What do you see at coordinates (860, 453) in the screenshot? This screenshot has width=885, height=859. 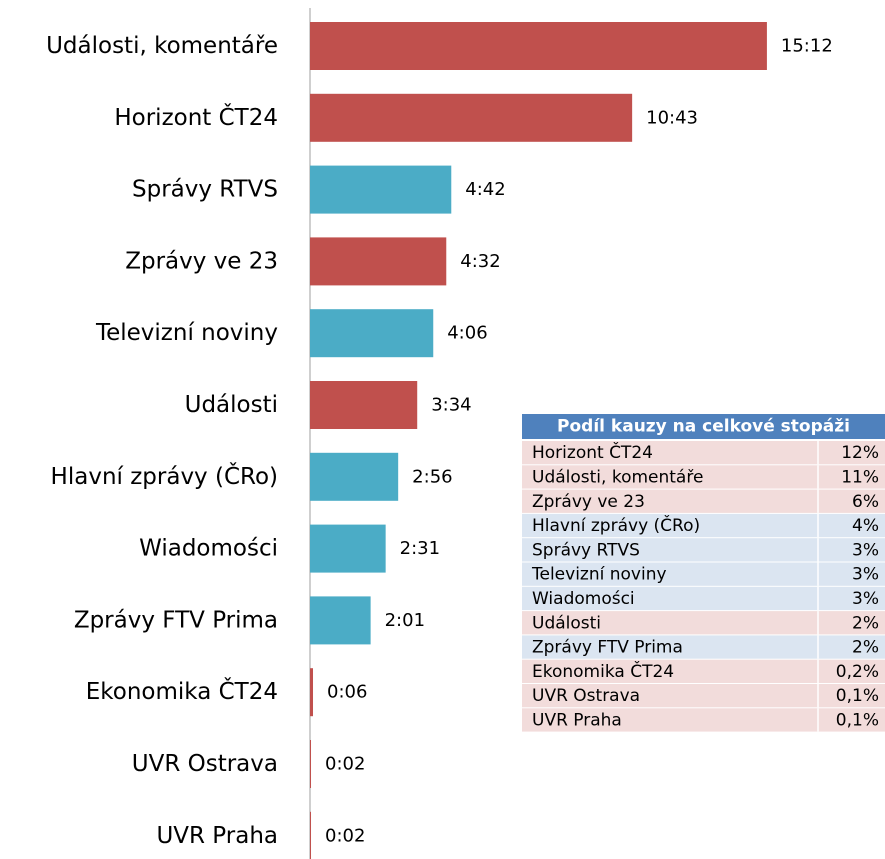 I see `table-cell: 12%` at bounding box center [860, 453].